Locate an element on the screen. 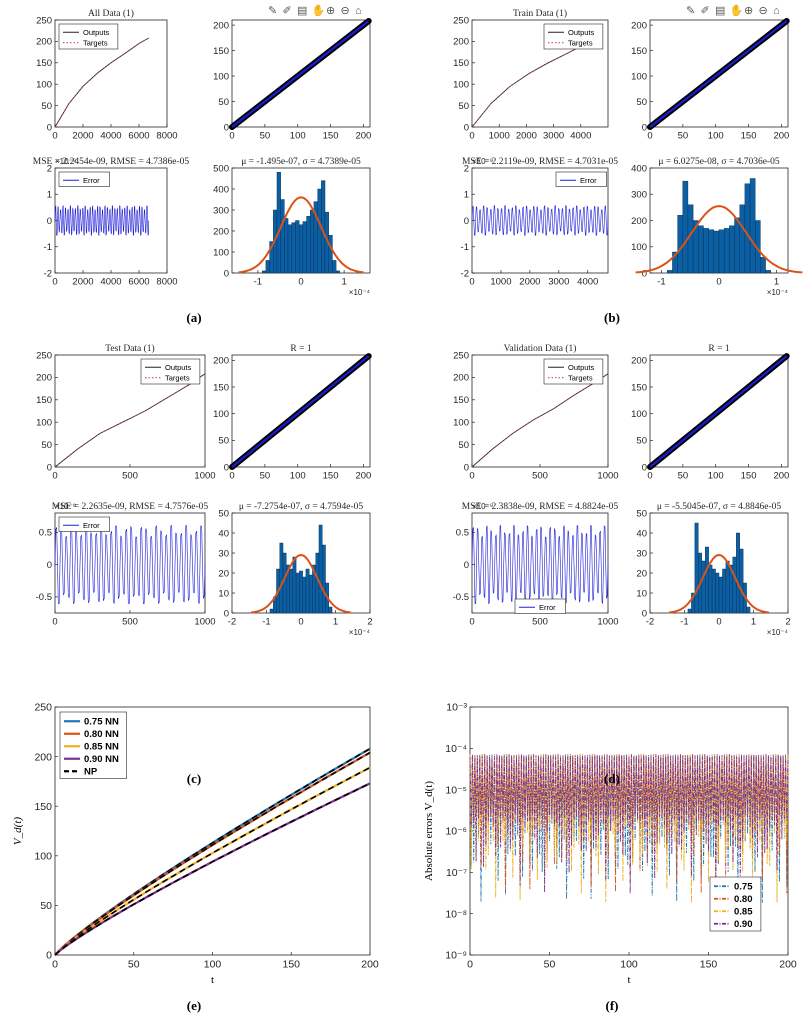 This screenshot has width=808, height=1024. legend-label: Targets is located at coordinates (95, 42).